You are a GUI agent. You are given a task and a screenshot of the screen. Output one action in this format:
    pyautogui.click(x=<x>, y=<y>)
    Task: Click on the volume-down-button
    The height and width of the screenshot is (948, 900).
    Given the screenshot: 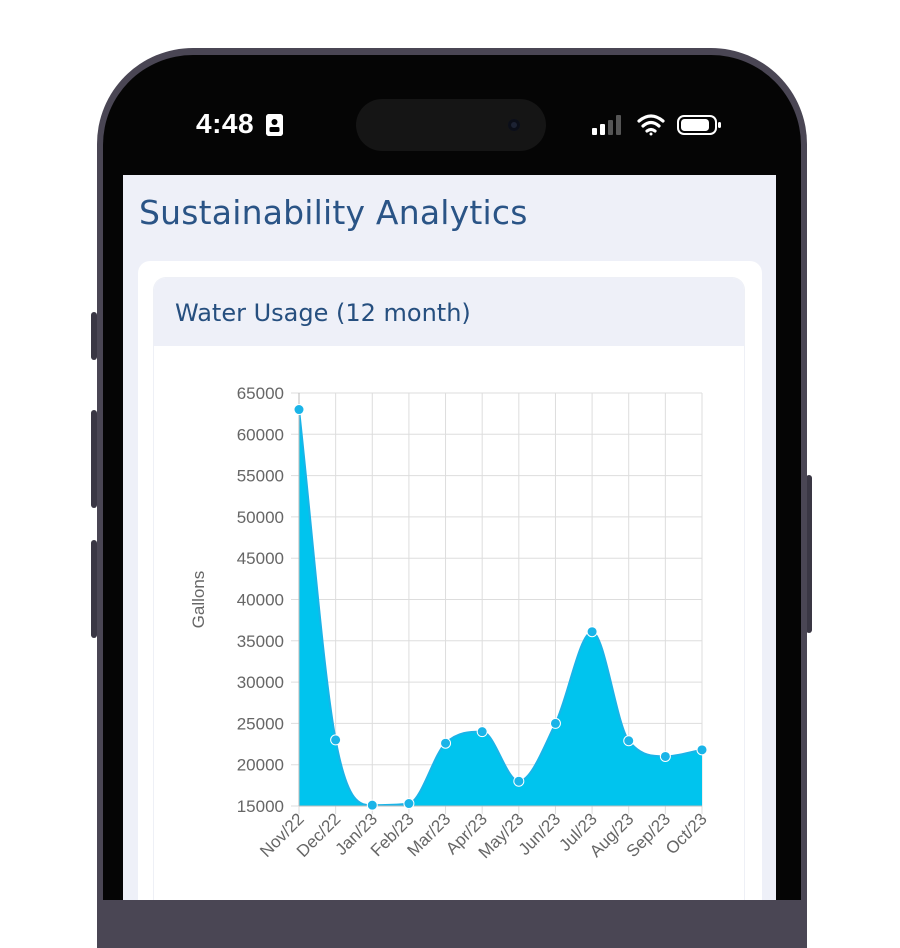 What is the action you would take?
    pyautogui.click(x=94, y=589)
    